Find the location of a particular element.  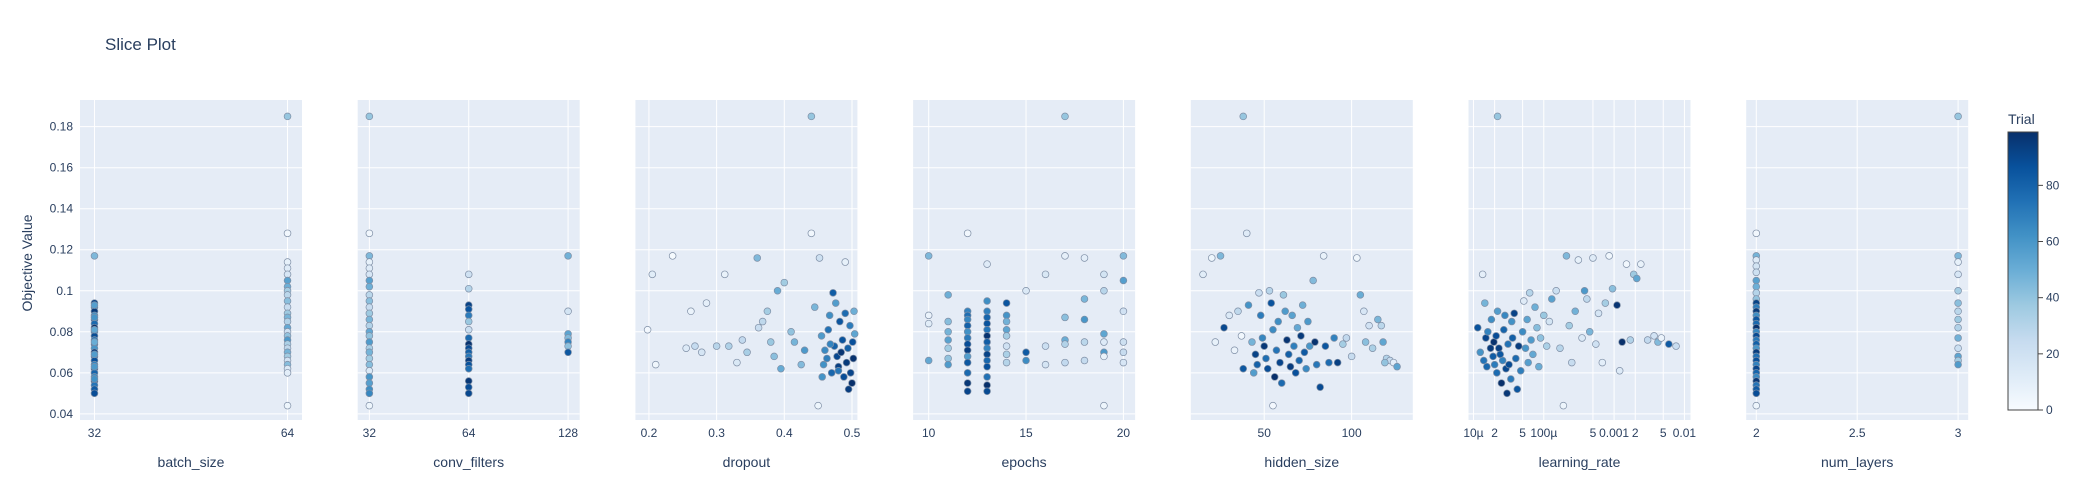

y-tick-label: 0.04 is located at coordinates (62, 414).